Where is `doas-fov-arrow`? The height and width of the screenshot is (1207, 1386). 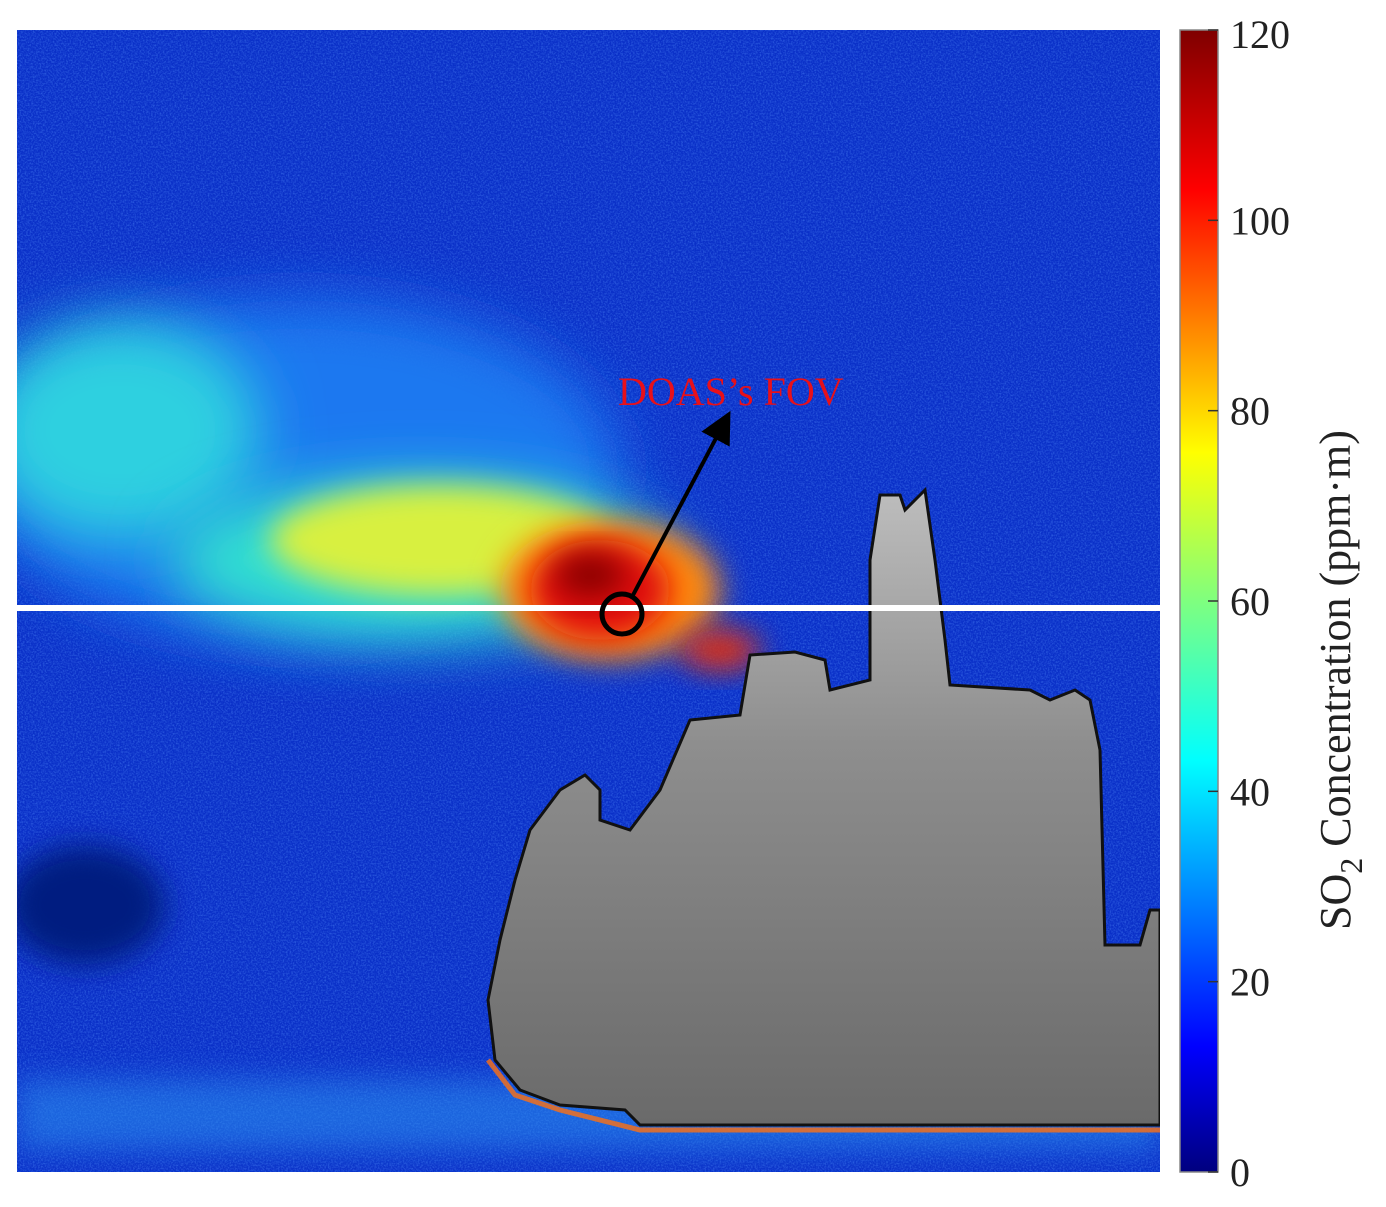 doas-fov-arrow is located at coordinates (680, 504).